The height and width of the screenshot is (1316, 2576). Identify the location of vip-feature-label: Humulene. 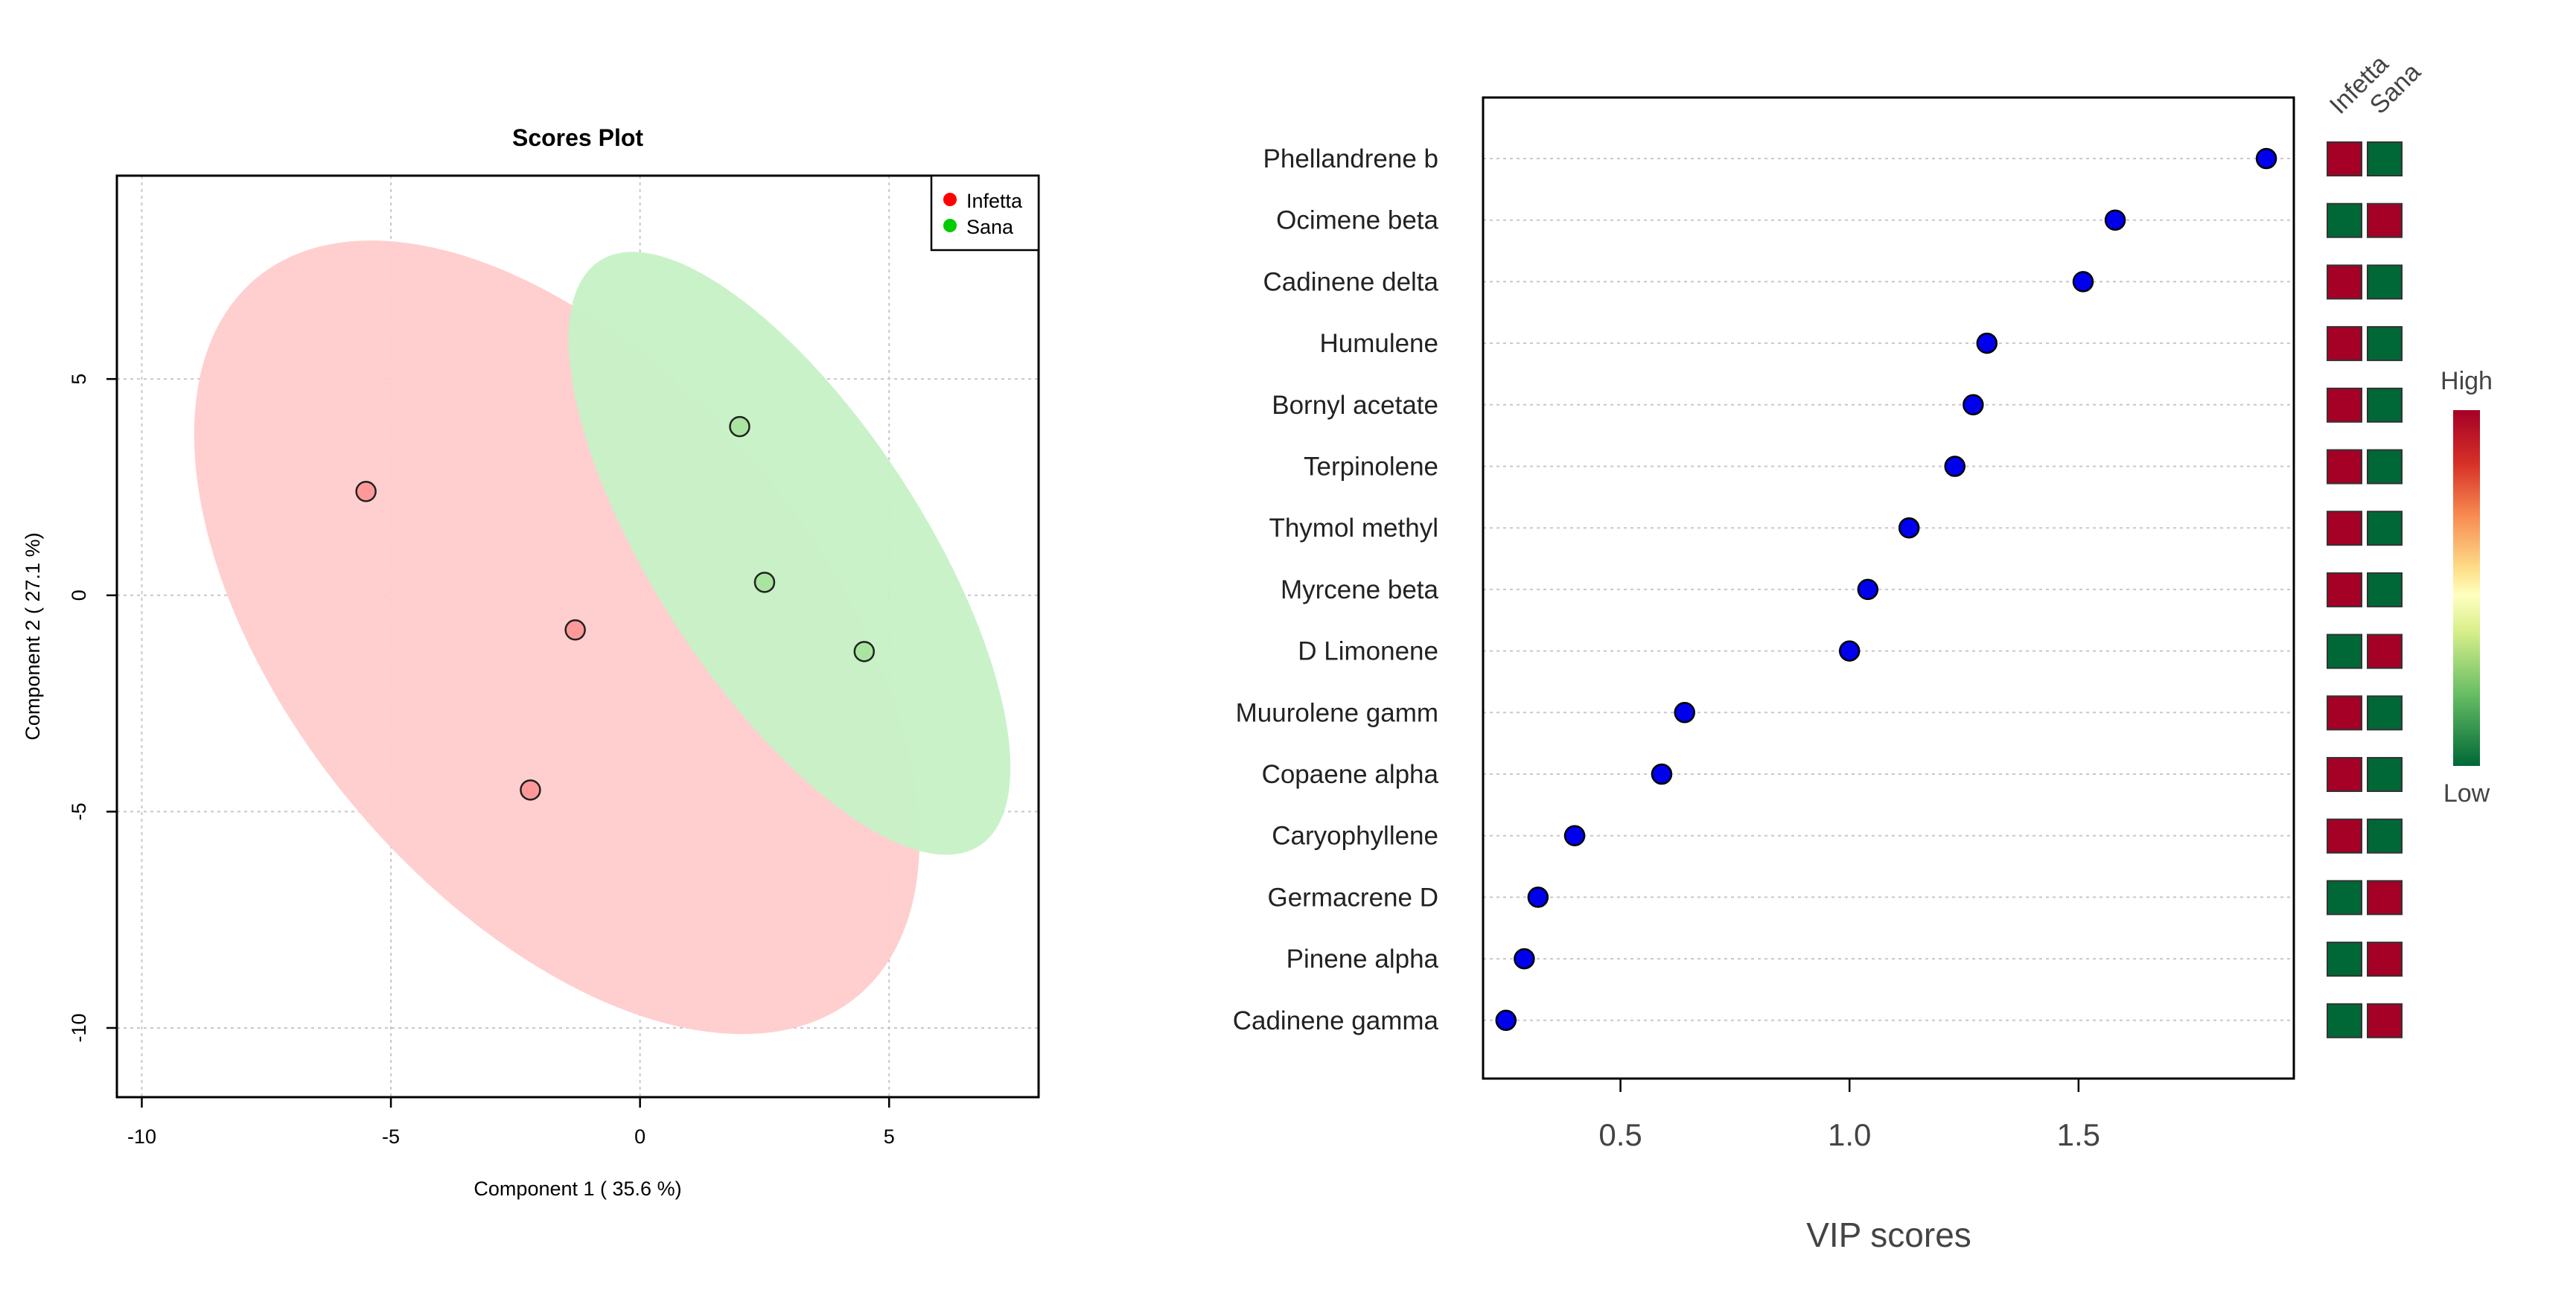
(1378, 343).